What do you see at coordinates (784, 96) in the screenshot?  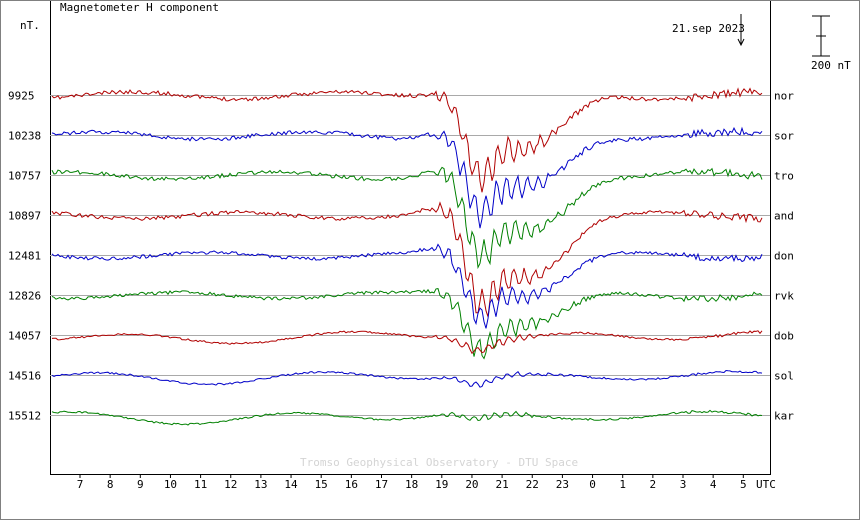 I see `station-nor: nor` at bounding box center [784, 96].